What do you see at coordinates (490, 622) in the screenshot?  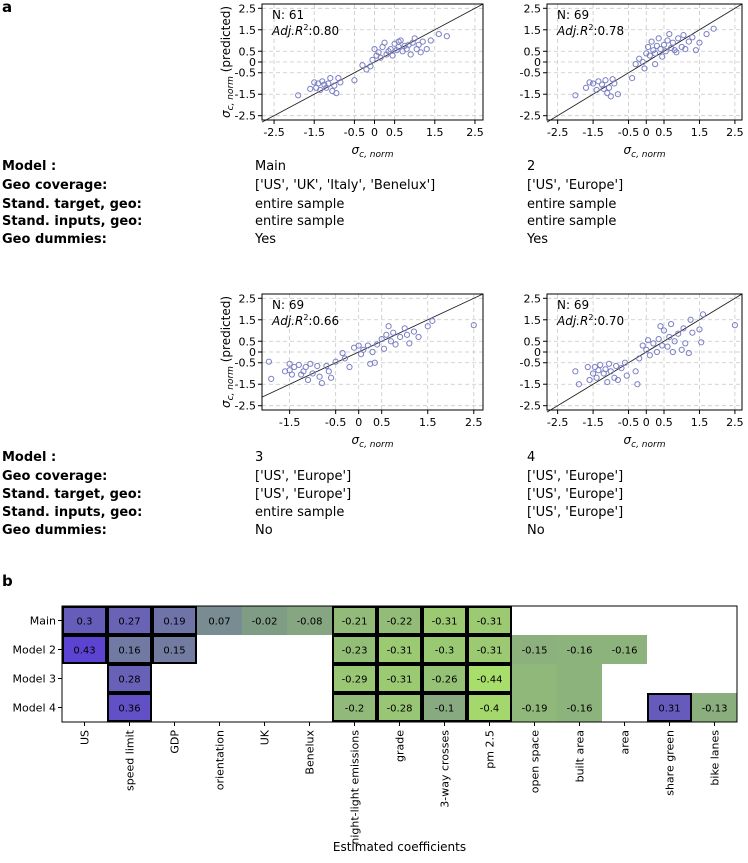 I see `heatmap-cell-label: -0.31` at bounding box center [490, 622].